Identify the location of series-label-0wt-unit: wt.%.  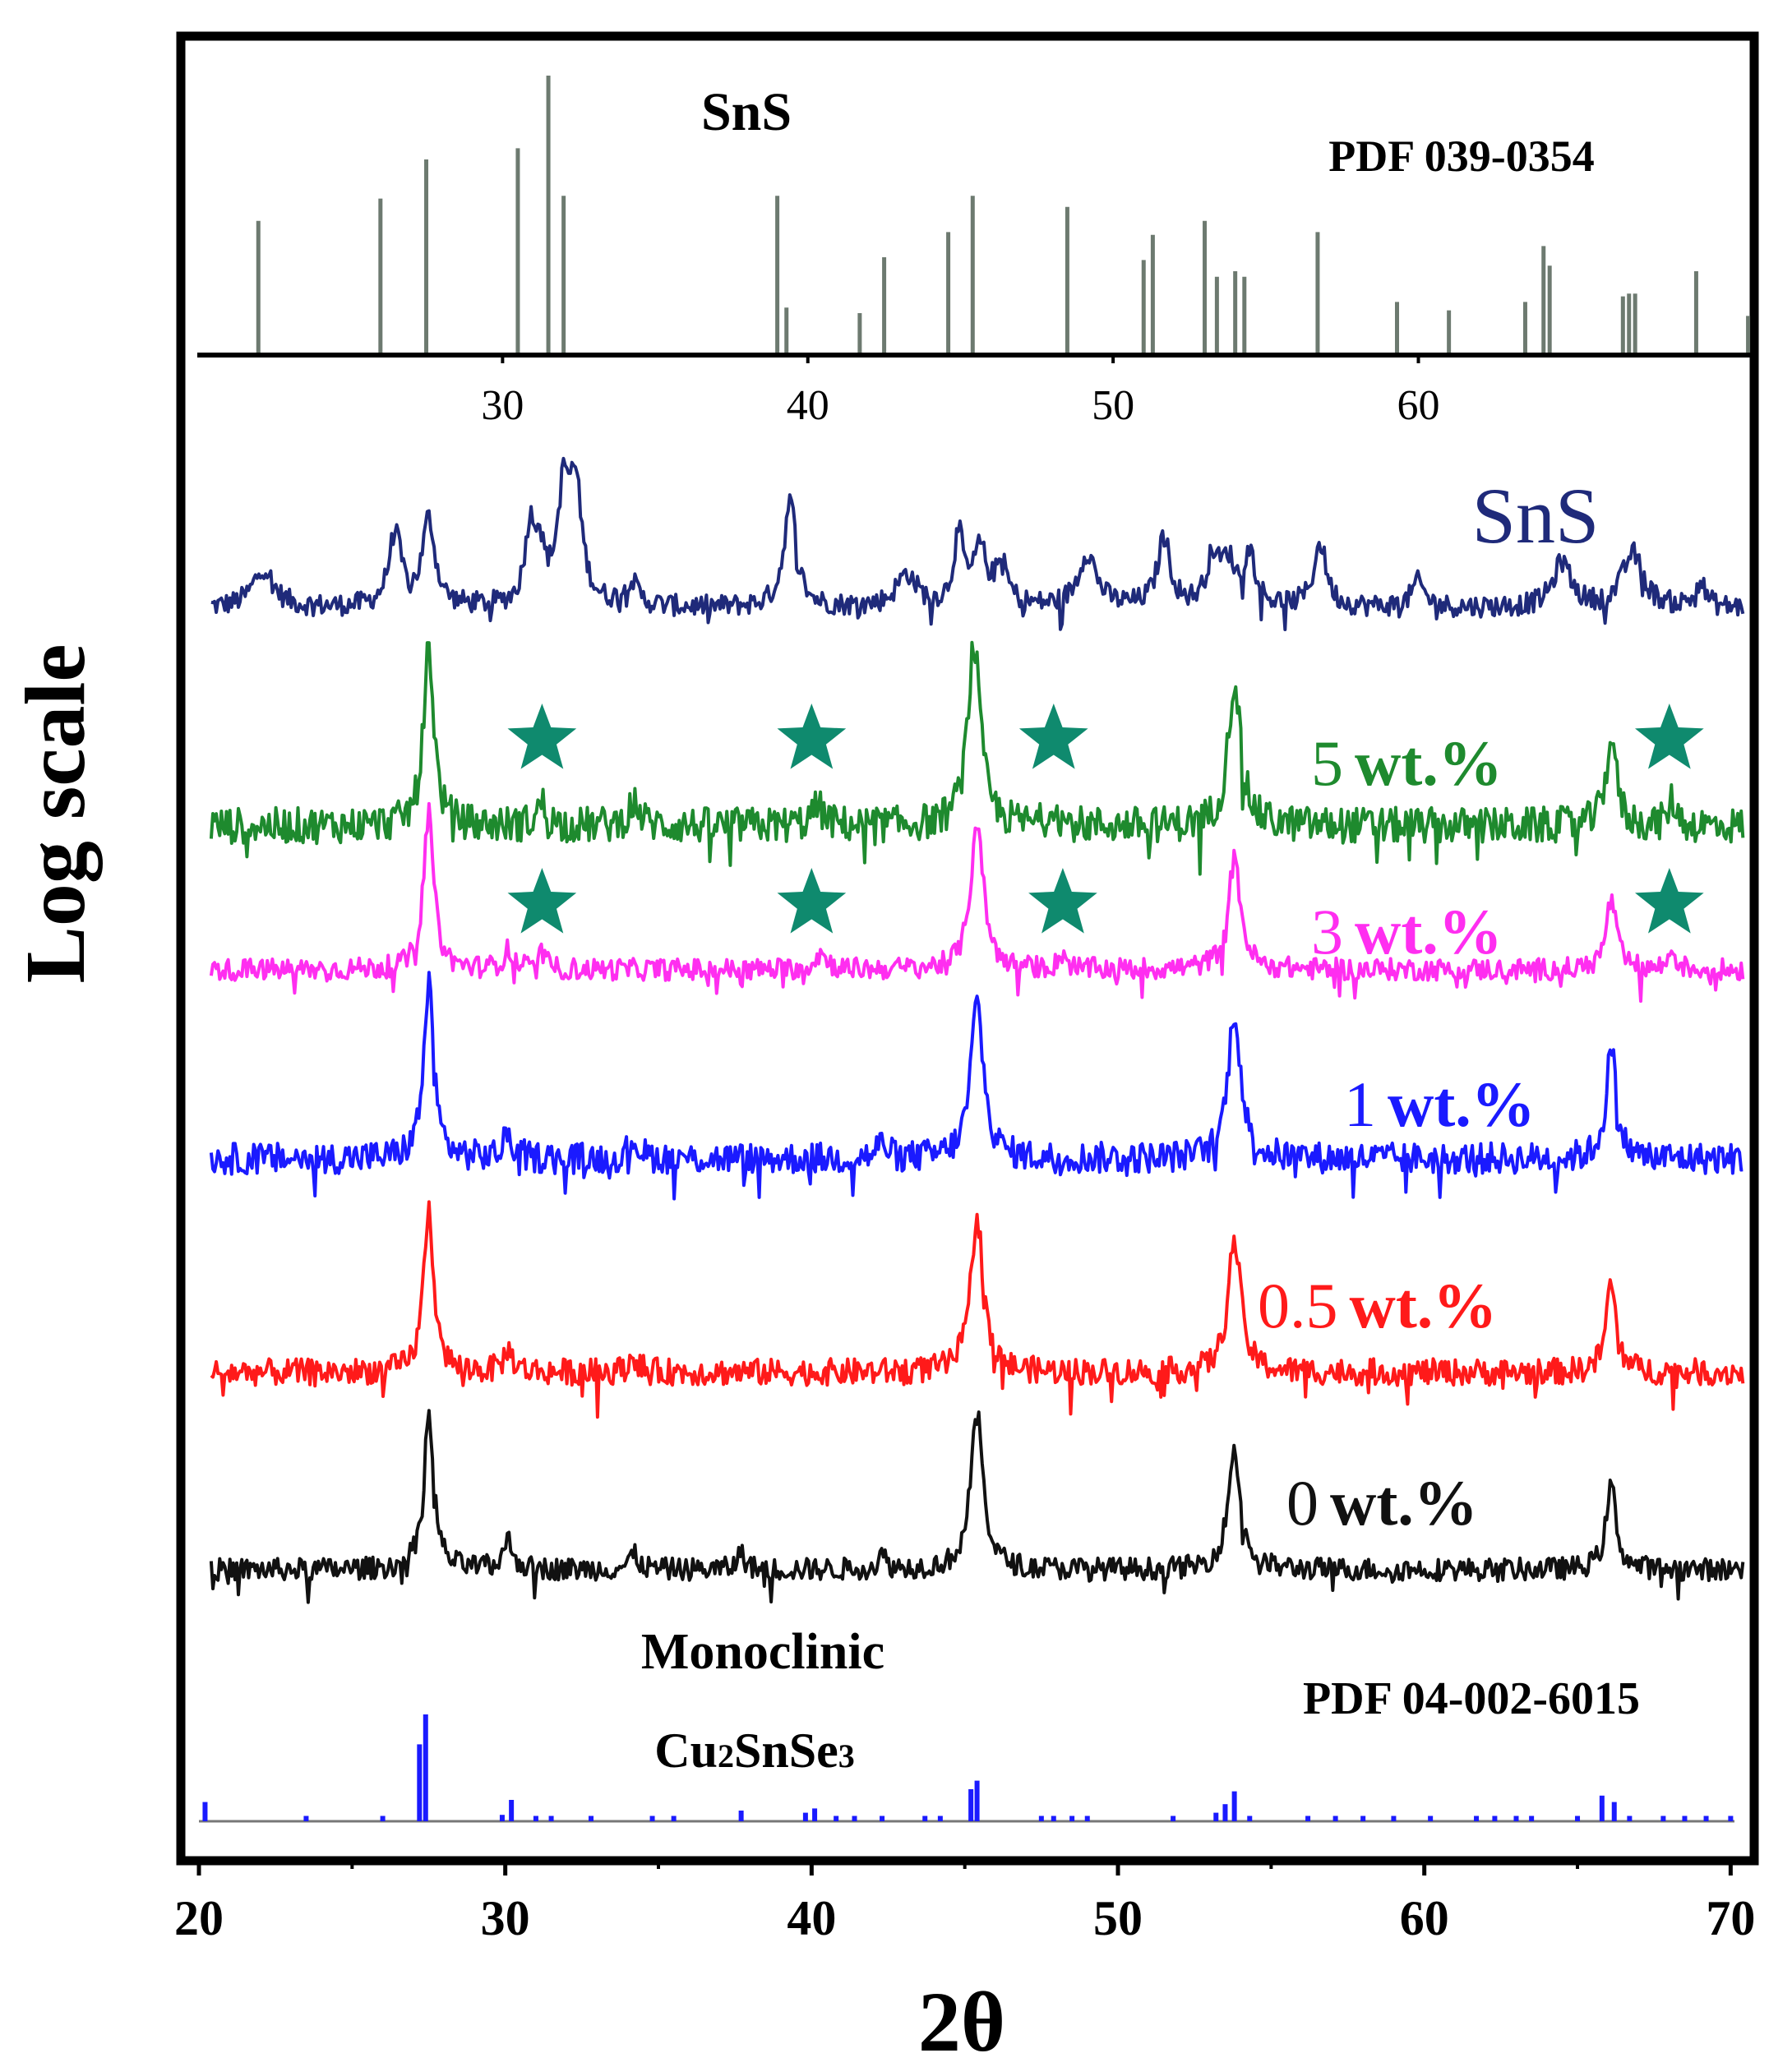
(1404, 1503).